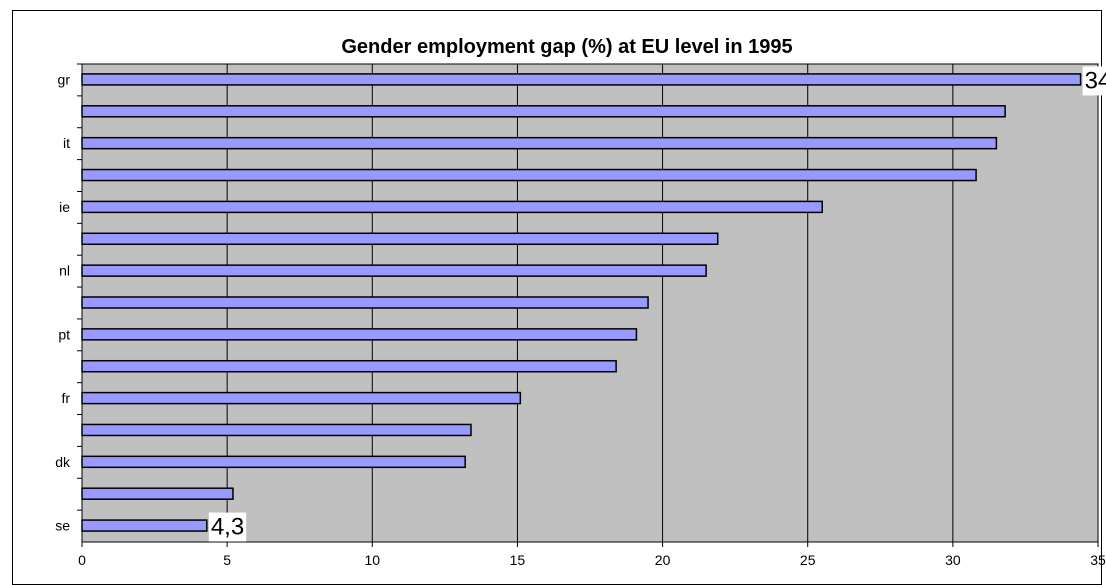 The image size is (1106, 585). I want to click on data-label-text: 4,3, so click(227, 527).